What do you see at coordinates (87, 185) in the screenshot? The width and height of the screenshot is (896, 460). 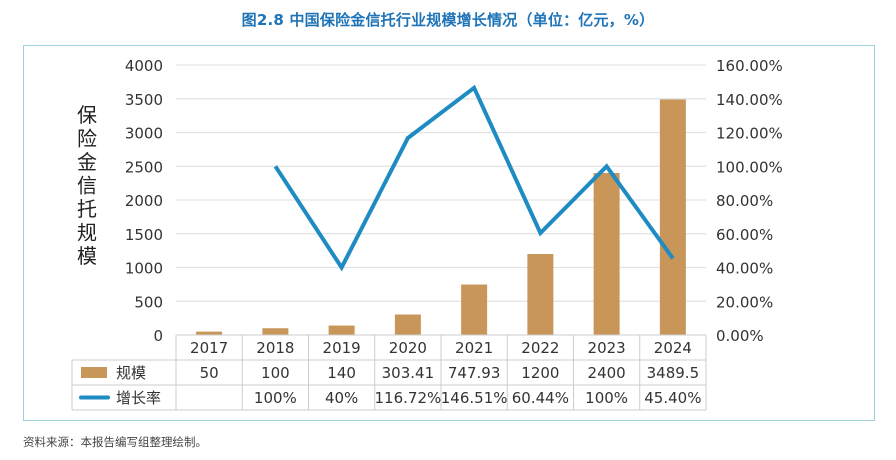 I see `y-axis-label: 保险金信托规模` at bounding box center [87, 185].